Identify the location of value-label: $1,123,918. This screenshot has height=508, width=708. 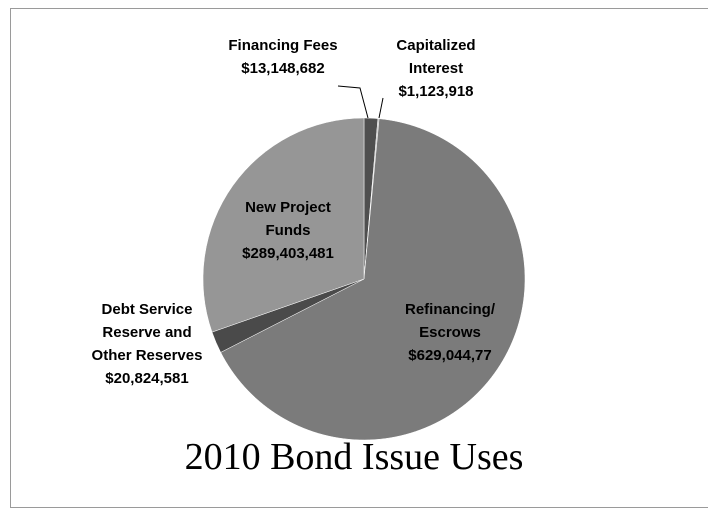
(436, 91).